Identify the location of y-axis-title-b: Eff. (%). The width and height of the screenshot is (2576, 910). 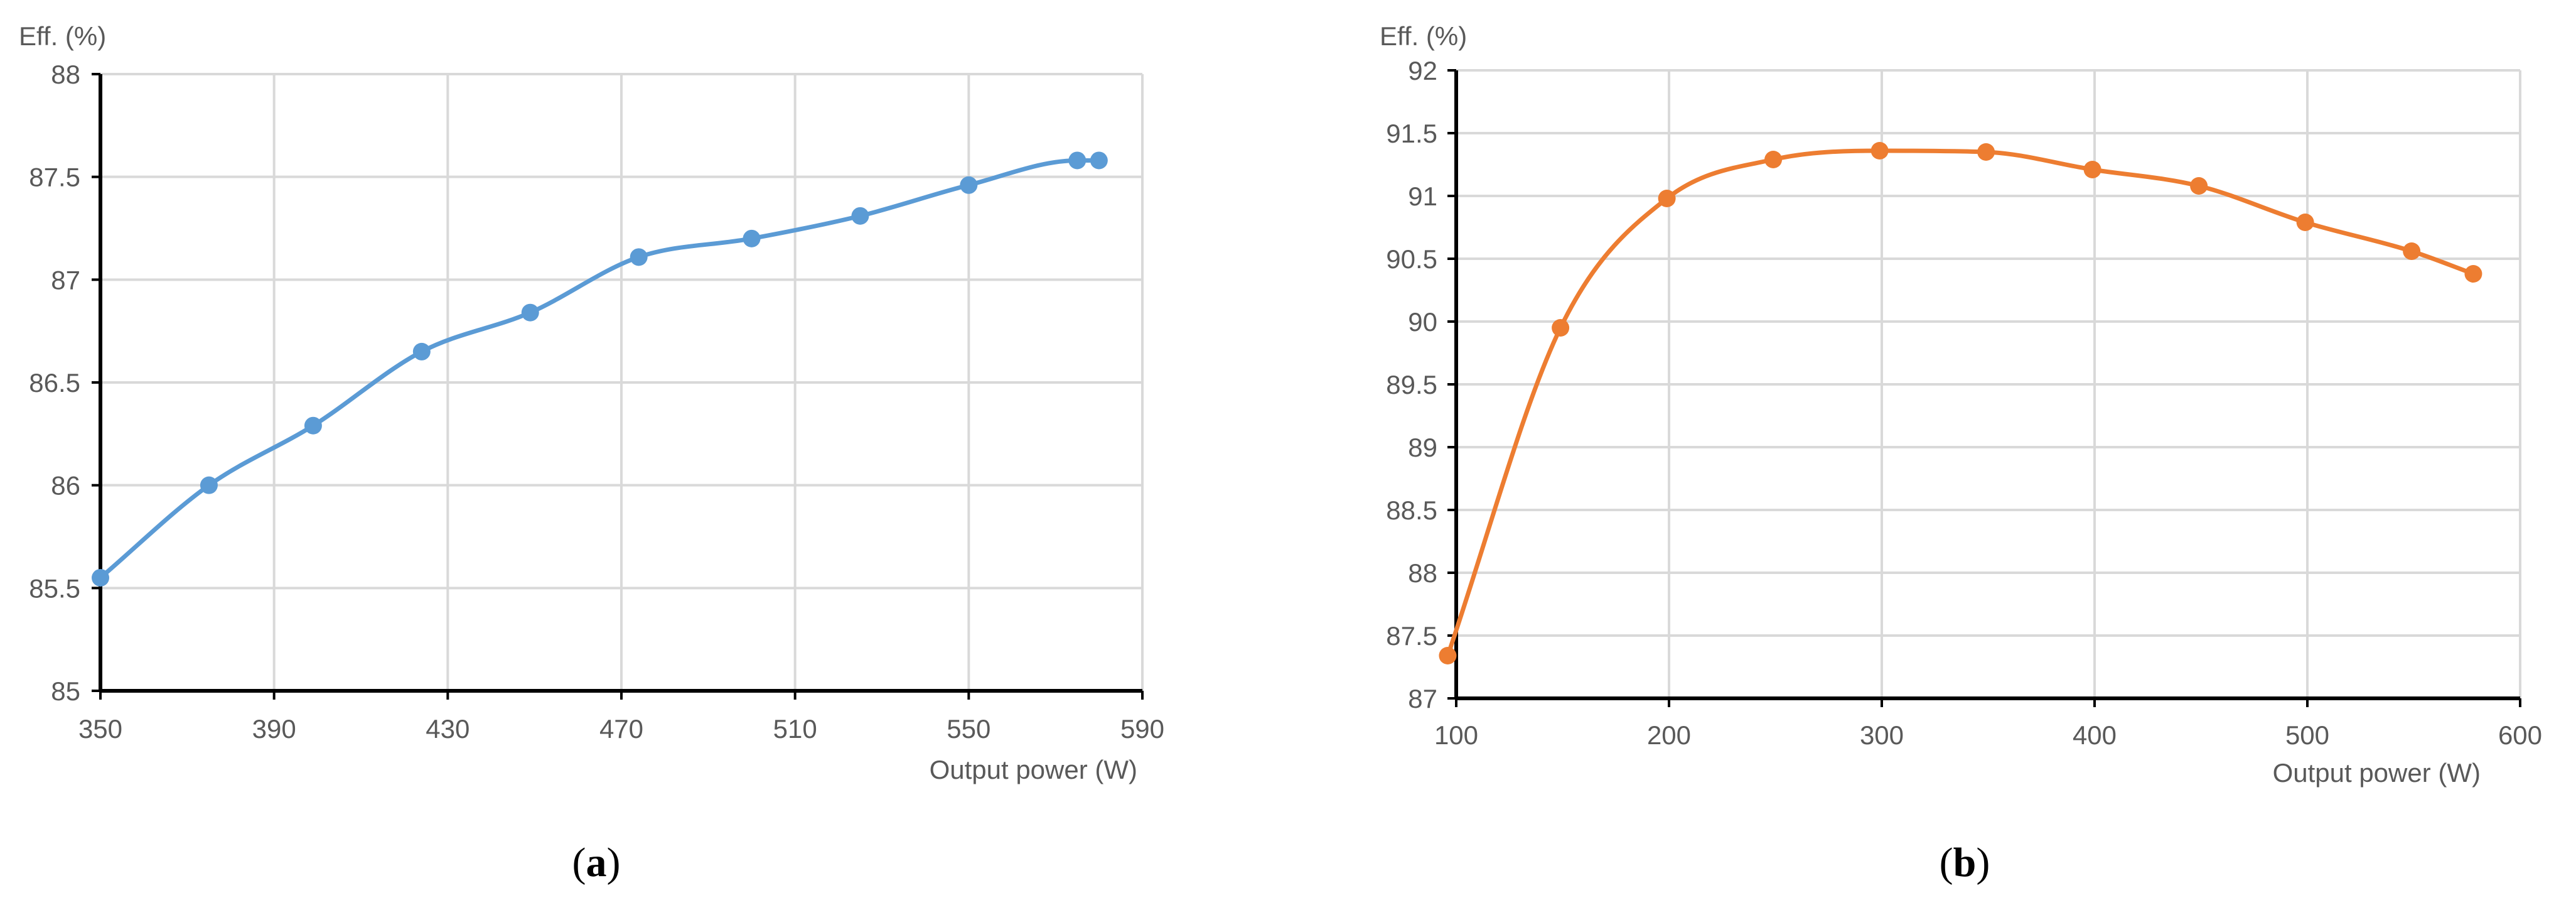
(1423, 36).